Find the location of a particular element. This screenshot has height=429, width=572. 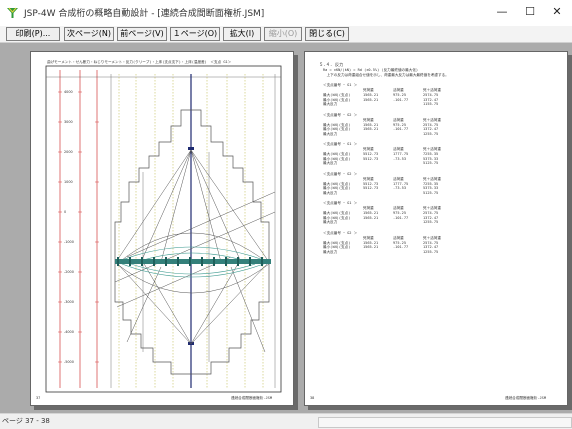

reaction-value: 1777.75 is located at coordinates (401, 183).